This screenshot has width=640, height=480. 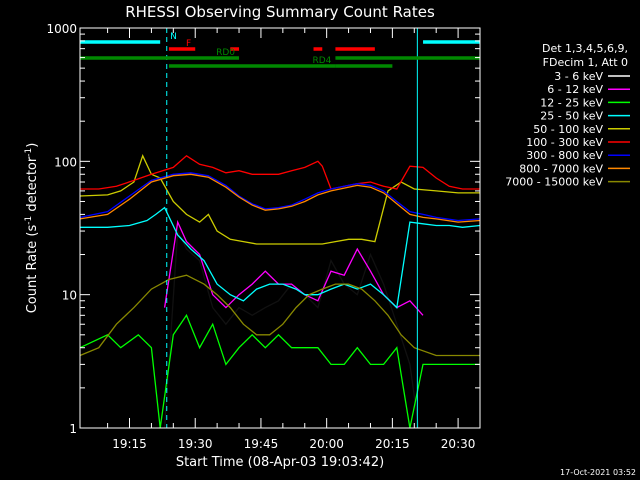 What do you see at coordinates (392, 444) in the screenshot?
I see `x-tick-label-4: 20:15` at bounding box center [392, 444].